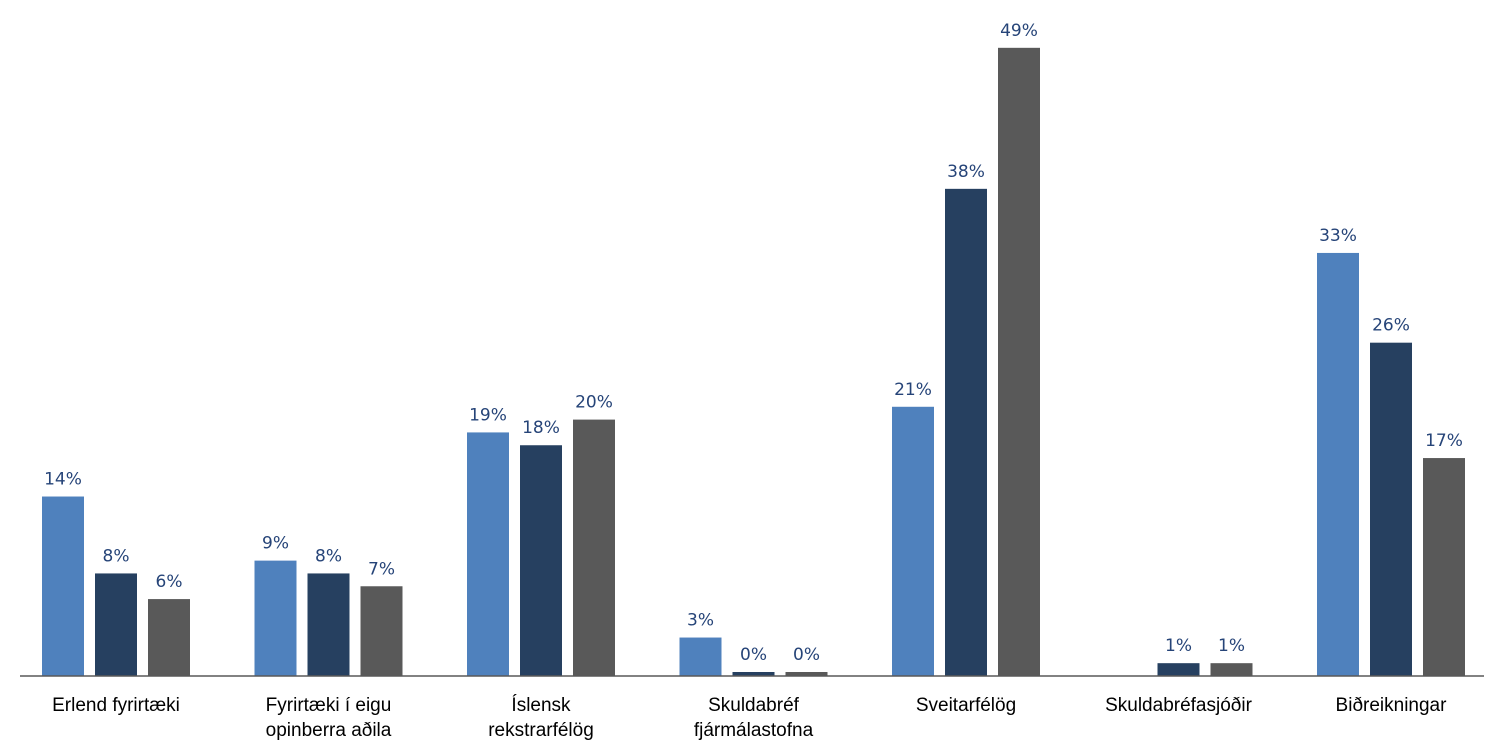  Describe the element at coordinates (1178, 646) in the screenshot. I see `value-label-5-1: 1%` at that location.